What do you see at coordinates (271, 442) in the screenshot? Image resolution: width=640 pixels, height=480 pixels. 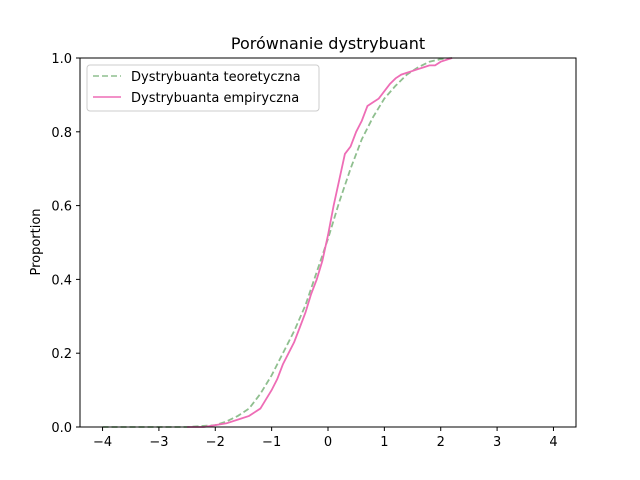 I see `x-tick-label: −1` at bounding box center [271, 442].